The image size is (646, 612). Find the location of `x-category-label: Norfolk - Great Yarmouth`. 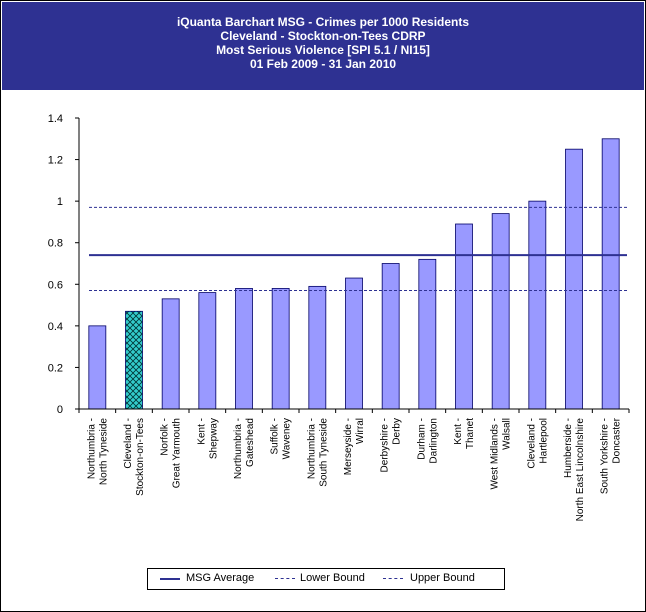

x-category-label: Norfolk - Great Yarmouth is located at coordinates (171, 453).